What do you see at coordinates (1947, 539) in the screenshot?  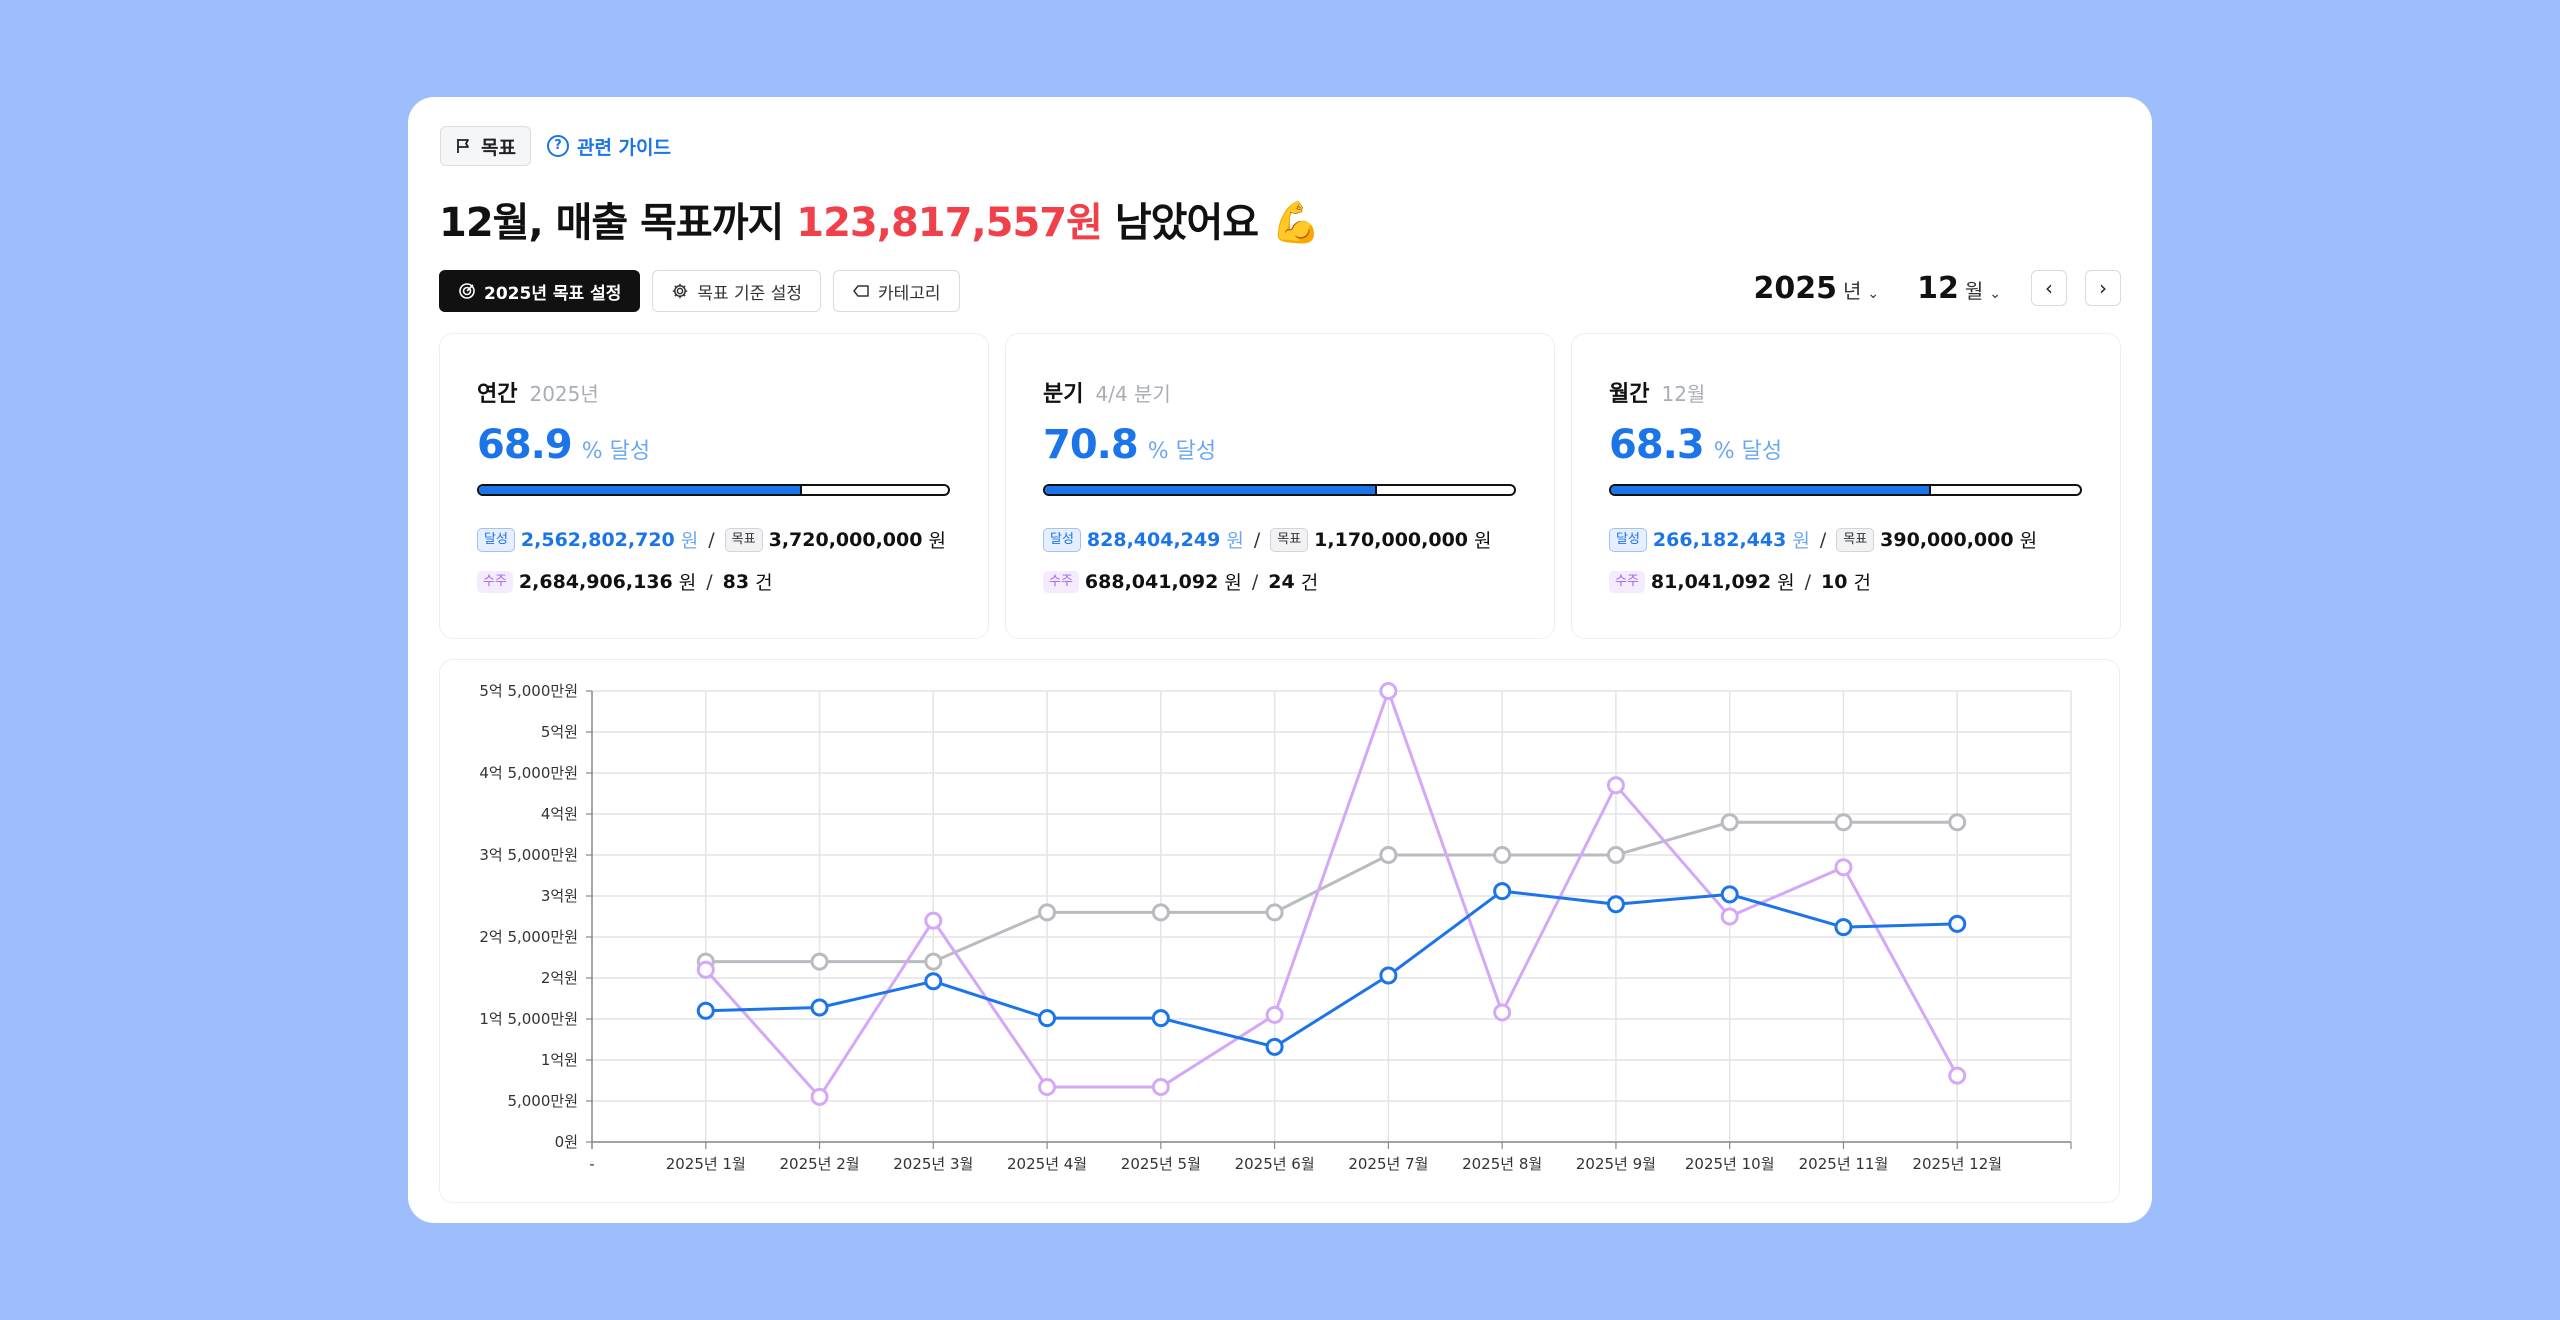 I see `target-value: 390,000,000` at bounding box center [1947, 539].